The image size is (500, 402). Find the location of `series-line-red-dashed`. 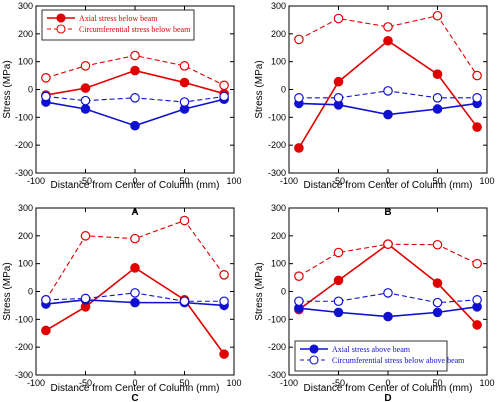

series-line-red-dashed is located at coordinates (135, 260).